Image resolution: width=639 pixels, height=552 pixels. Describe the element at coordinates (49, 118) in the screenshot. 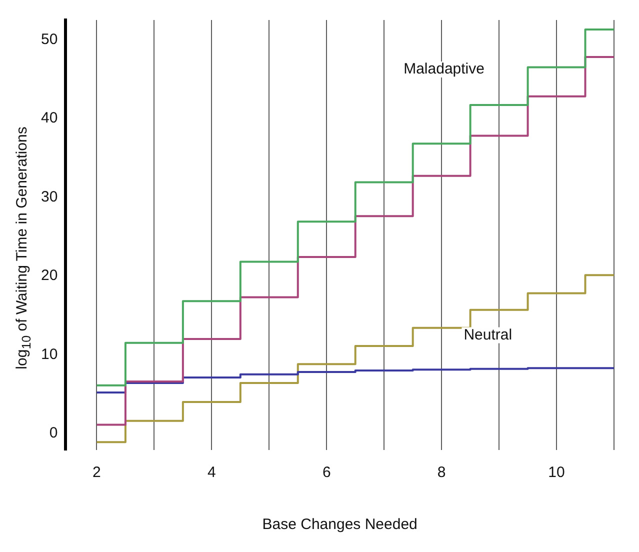

I see `y-tick-label: 40` at that location.